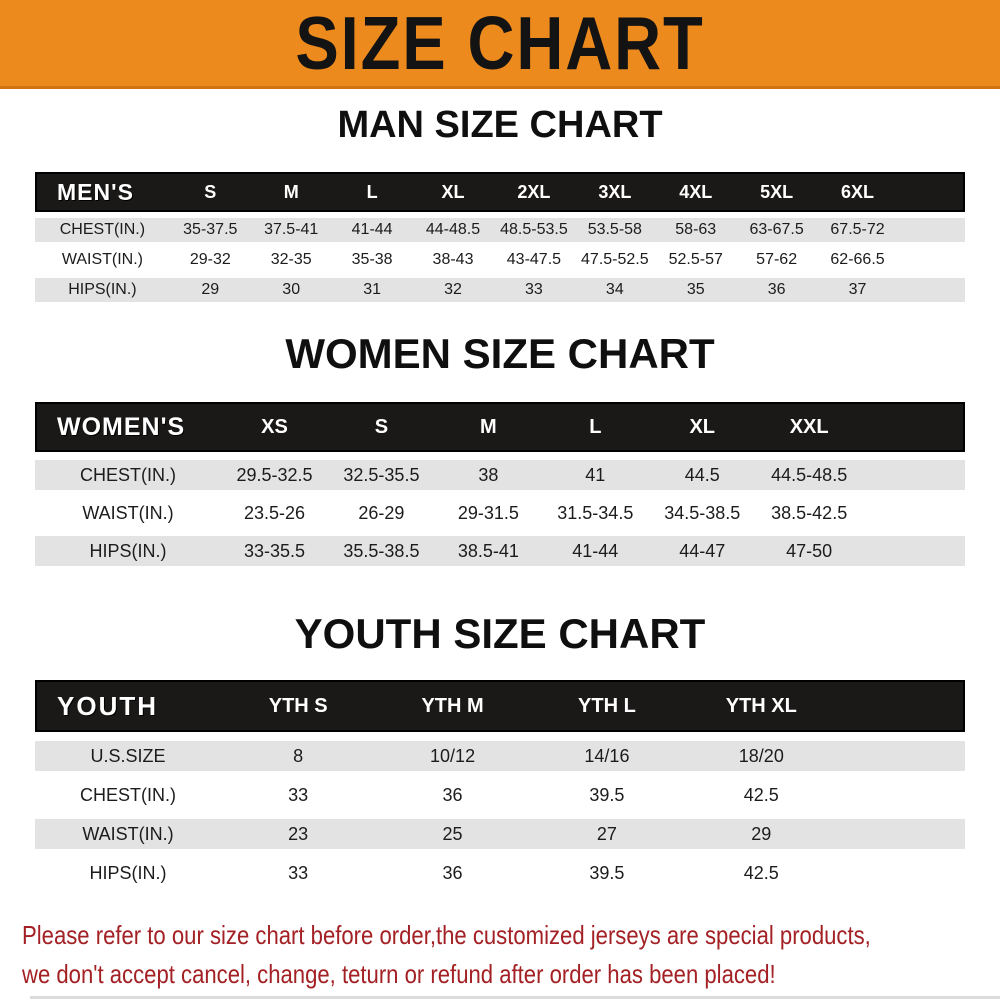 The height and width of the screenshot is (1000, 1000). I want to click on men-header-row: MEN'S S M L XL 2XL 3XL 4XL 5XL 6XL, so click(500, 192).